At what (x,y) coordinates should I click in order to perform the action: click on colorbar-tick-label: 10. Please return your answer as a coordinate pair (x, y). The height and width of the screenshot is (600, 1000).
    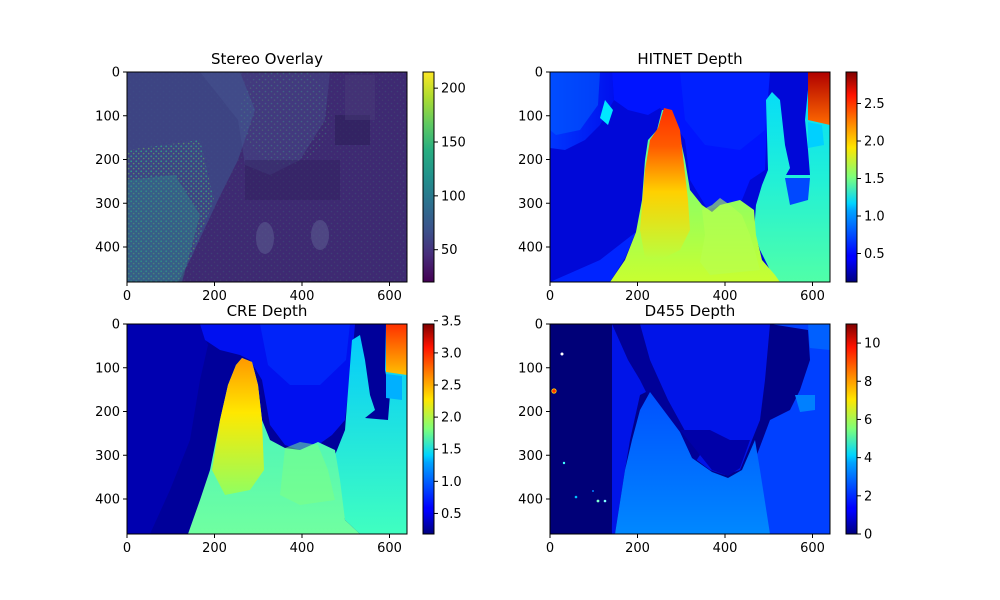
    Looking at the image, I should click on (872, 344).